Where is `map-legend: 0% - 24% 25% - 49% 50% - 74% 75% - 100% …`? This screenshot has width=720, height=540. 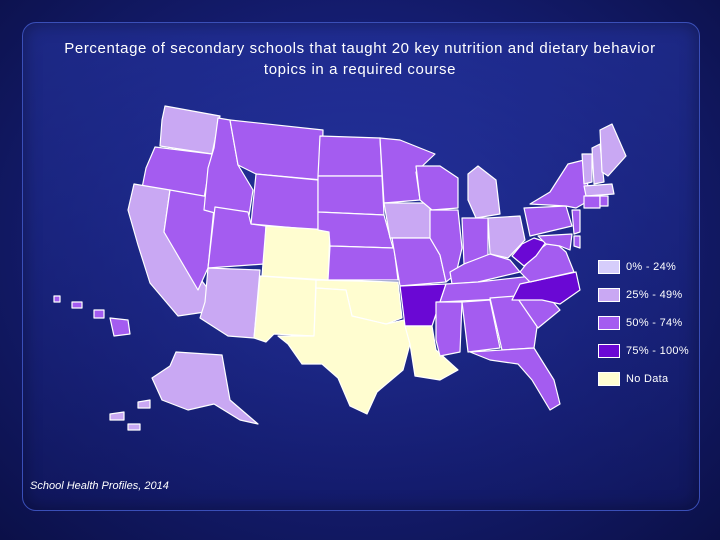
map-legend: 0% - 24% 25% - 49% 50% - 74% 75% - 100% … is located at coordinates (643, 323).